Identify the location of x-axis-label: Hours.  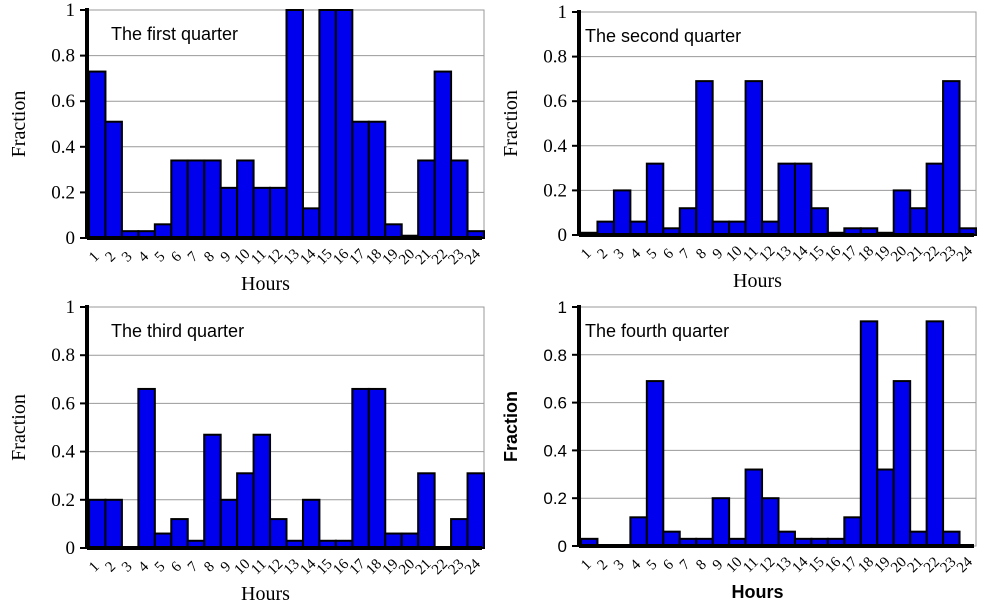
(757, 592).